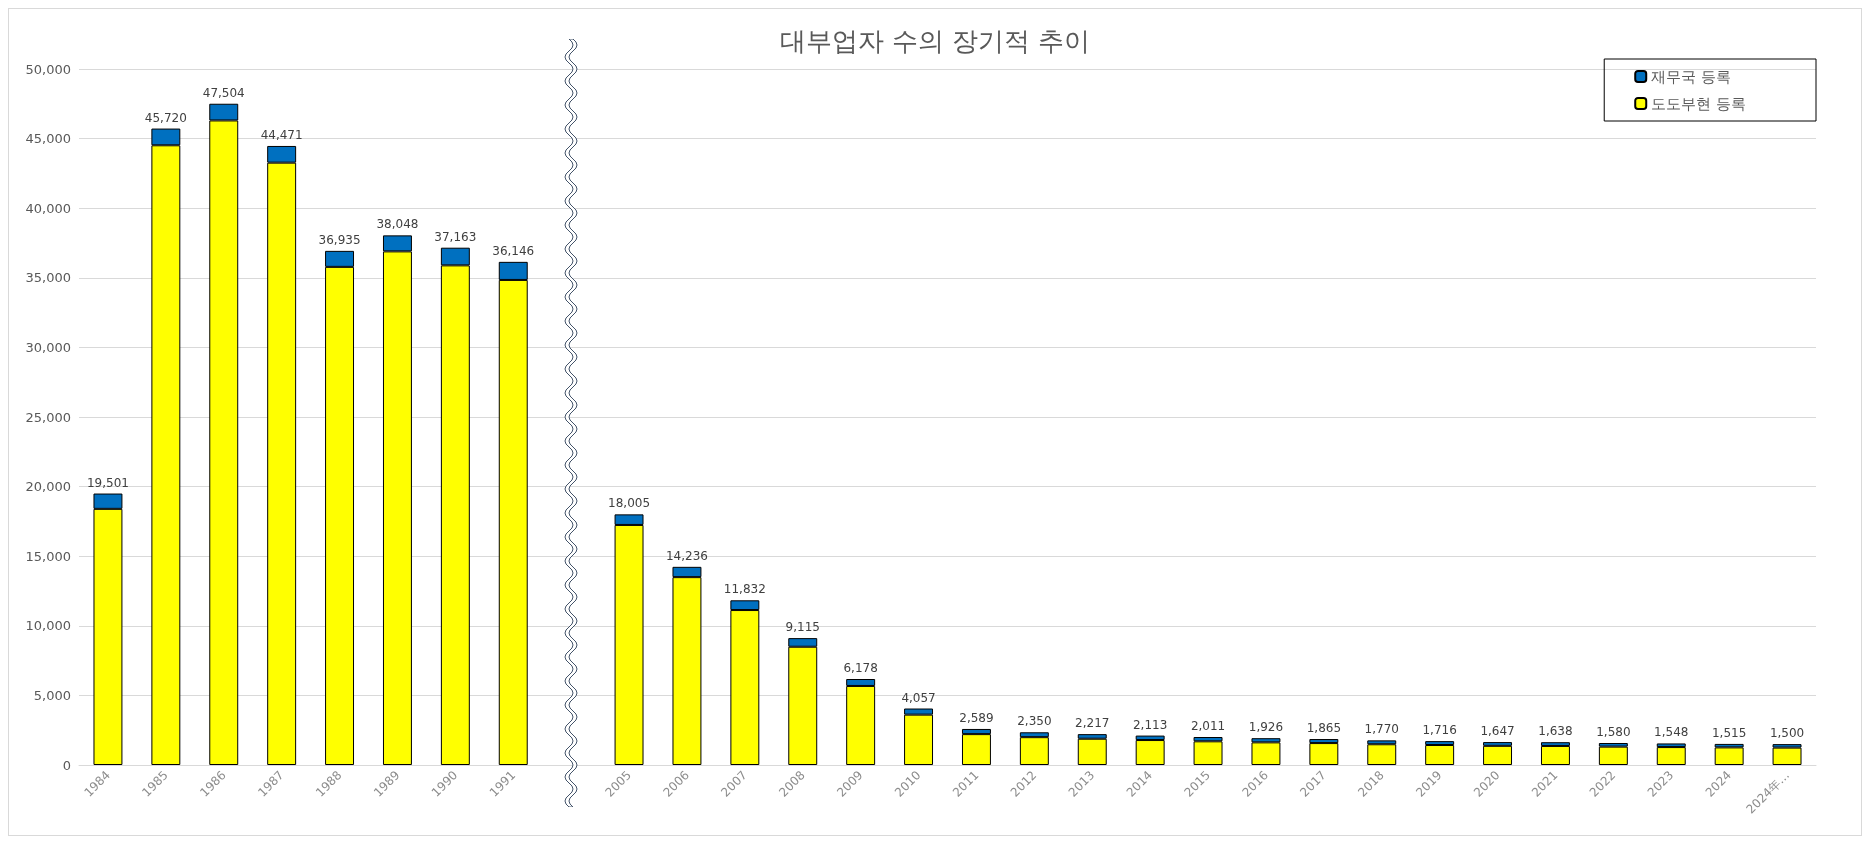 The width and height of the screenshot is (1870, 844). I want to click on y-tick-label: 30,000, so click(48, 347).